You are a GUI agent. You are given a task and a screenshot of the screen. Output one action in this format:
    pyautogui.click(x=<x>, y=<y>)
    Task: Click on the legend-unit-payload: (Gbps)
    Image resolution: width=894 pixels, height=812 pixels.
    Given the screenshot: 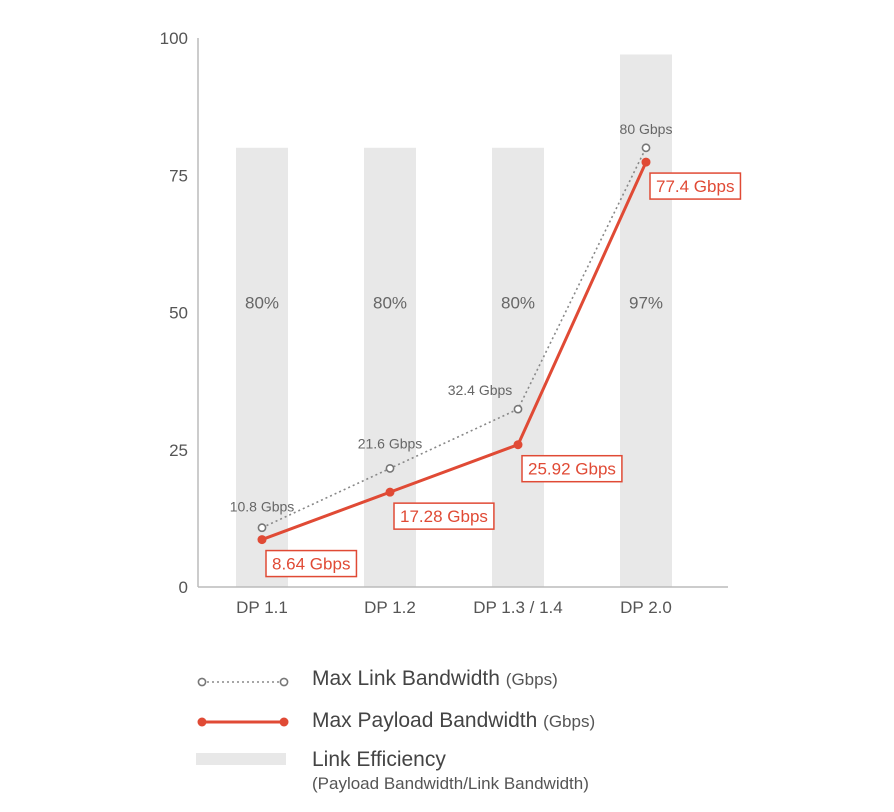 What is the action you would take?
    pyautogui.click(x=569, y=721)
    